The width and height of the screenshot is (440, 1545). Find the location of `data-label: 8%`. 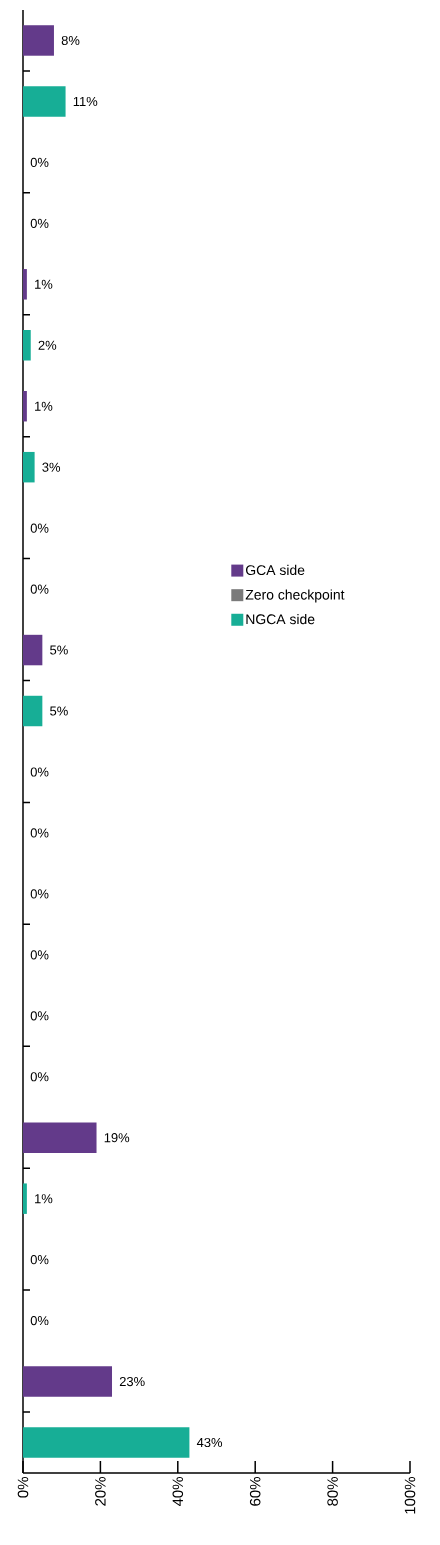

data-label: 8% is located at coordinates (70, 40).